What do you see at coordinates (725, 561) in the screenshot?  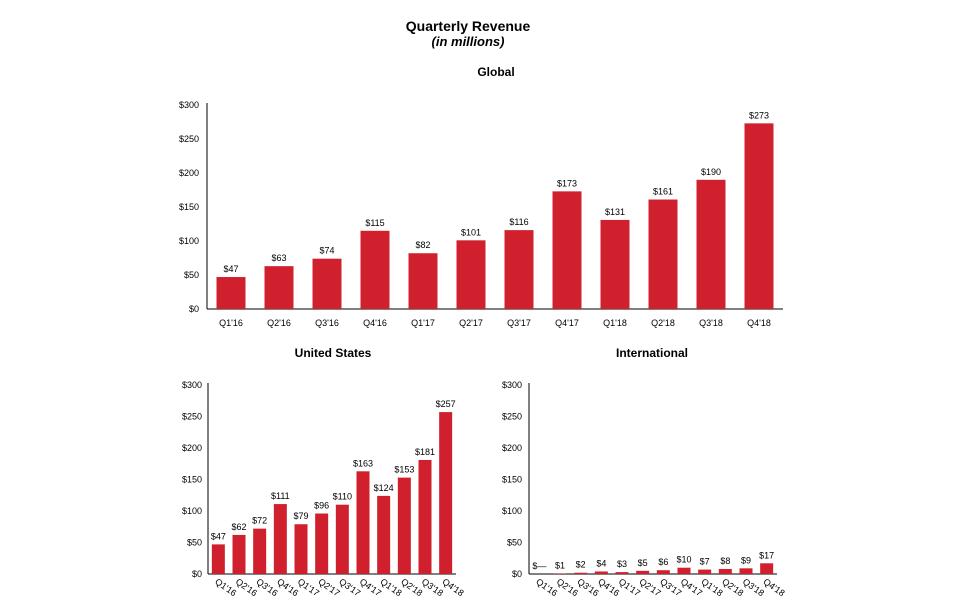 I see `data-label: $8` at bounding box center [725, 561].